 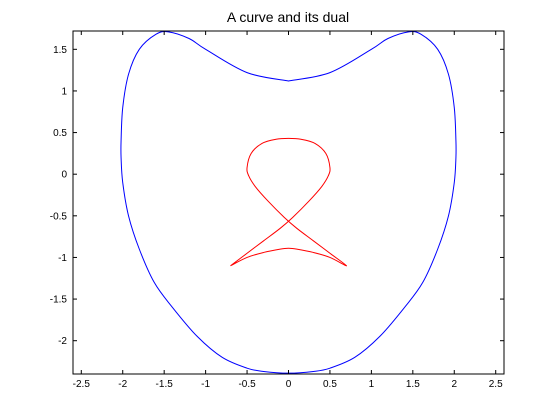 What do you see at coordinates (64, 91) in the screenshot?
I see `y-tick-label: 1` at bounding box center [64, 91].